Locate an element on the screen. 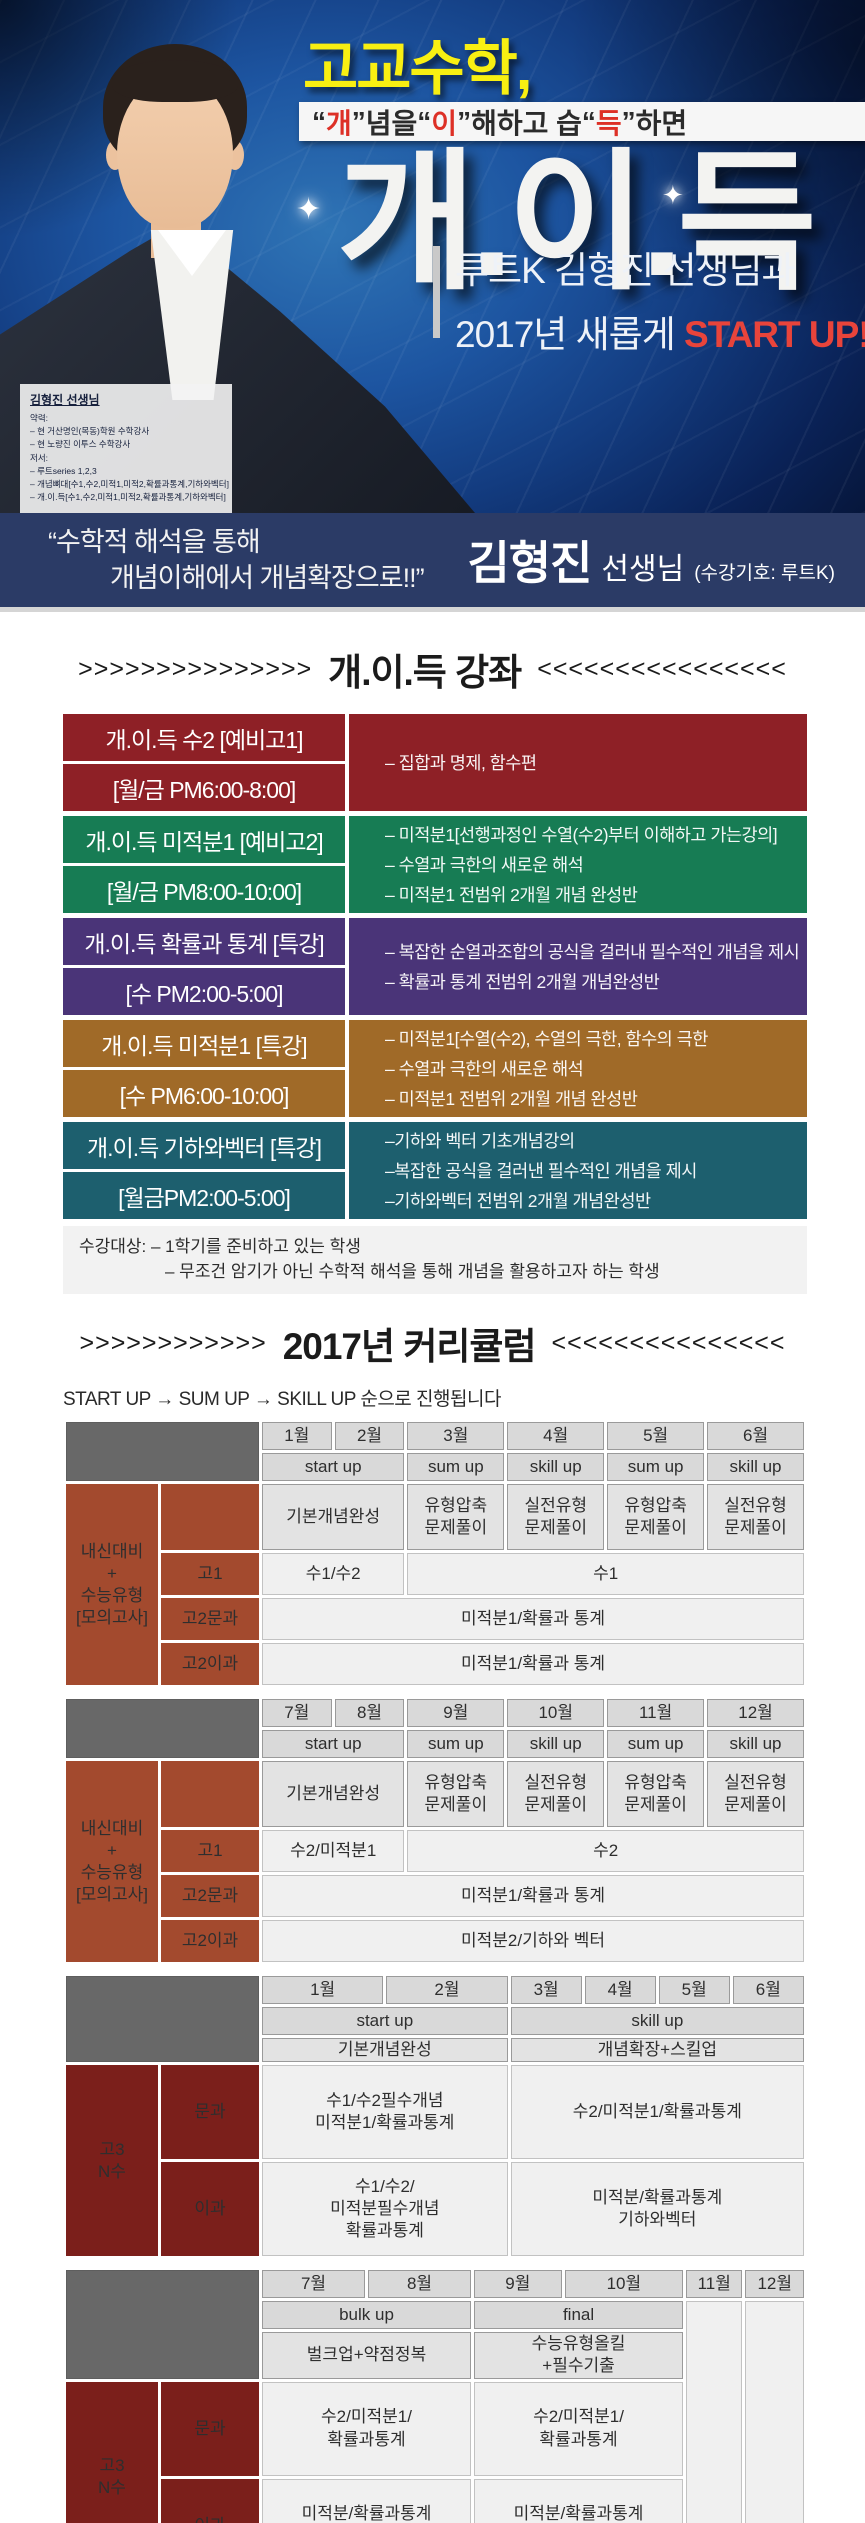 This screenshot has height=2523, width=865. subject-cell: 수2/미적분1/확률과통계 is located at coordinates (657, 2112).